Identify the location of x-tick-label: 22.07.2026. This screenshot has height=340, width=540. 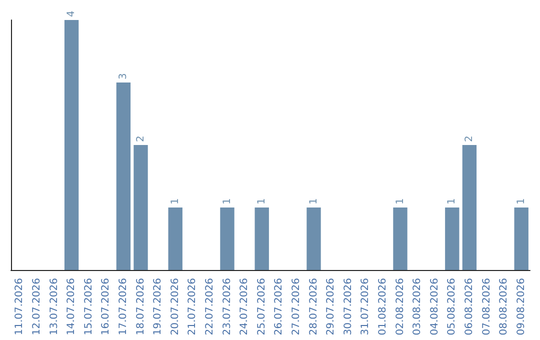
(210, 307).